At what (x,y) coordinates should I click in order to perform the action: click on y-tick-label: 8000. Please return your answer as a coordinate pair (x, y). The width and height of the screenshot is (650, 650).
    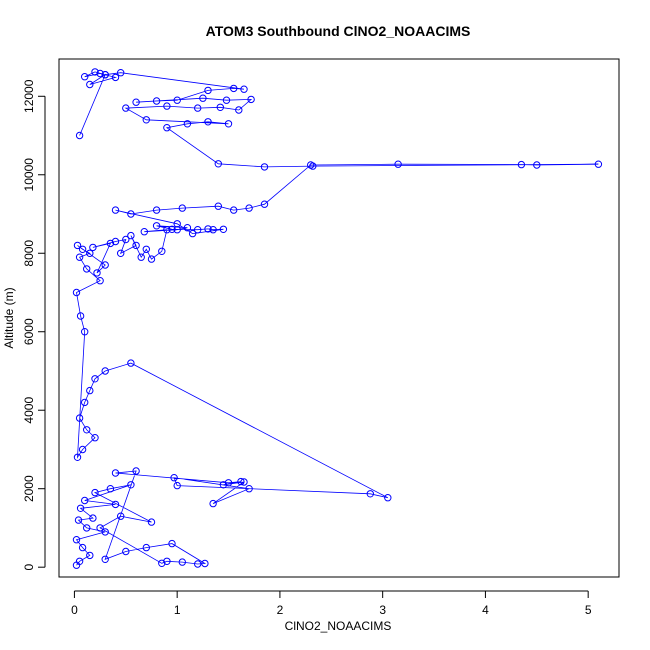
    Looking at the image, I should click on (29, 253).